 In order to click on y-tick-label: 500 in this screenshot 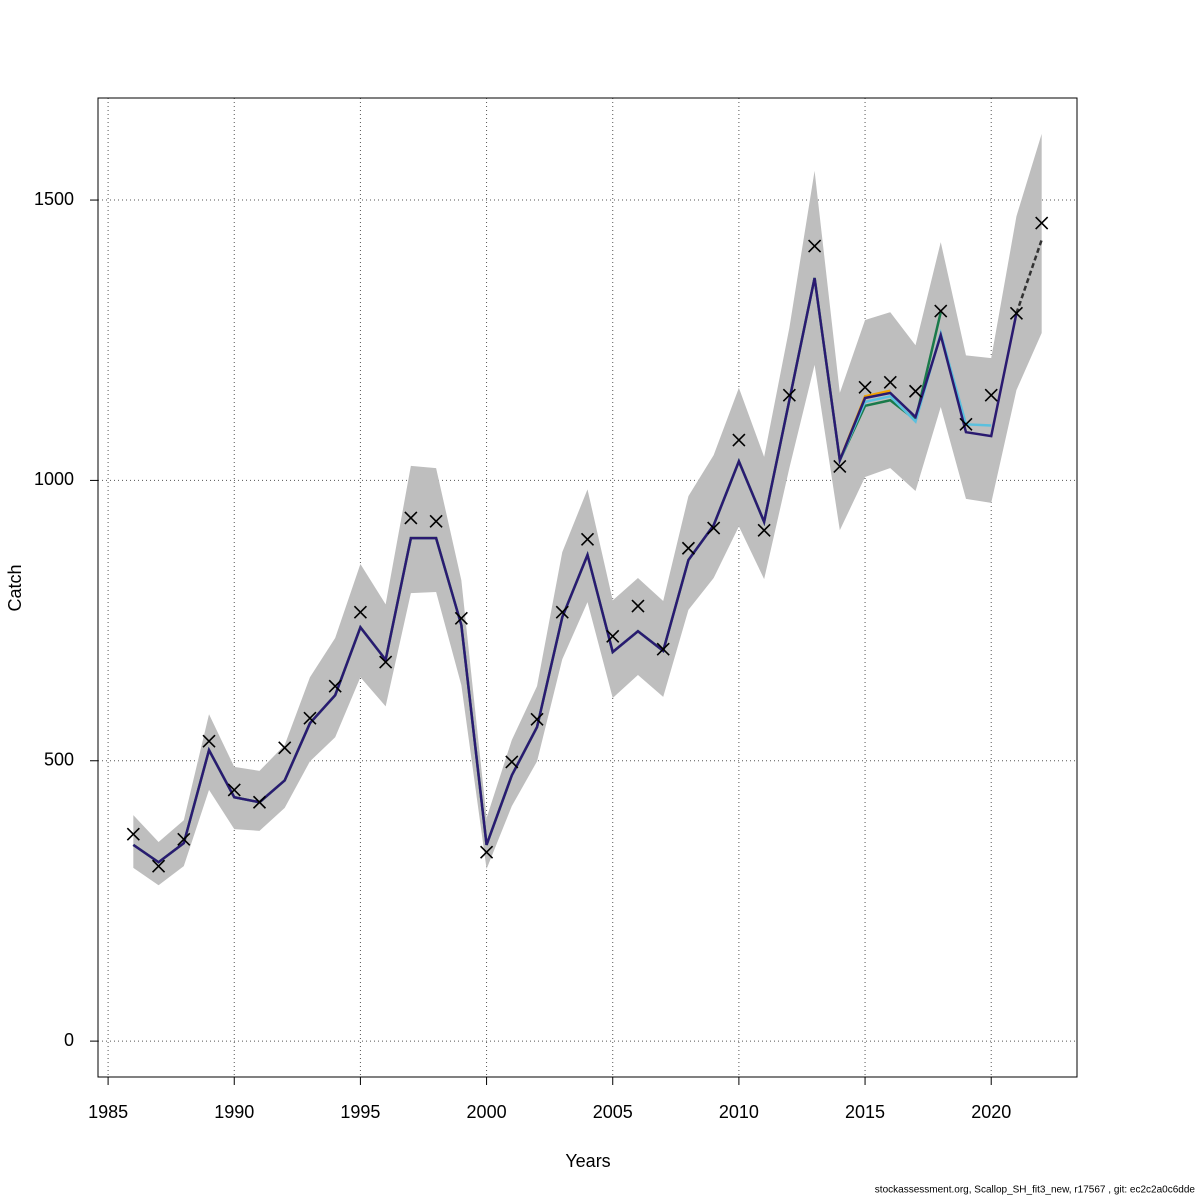, I will do `click(59, 760)`.